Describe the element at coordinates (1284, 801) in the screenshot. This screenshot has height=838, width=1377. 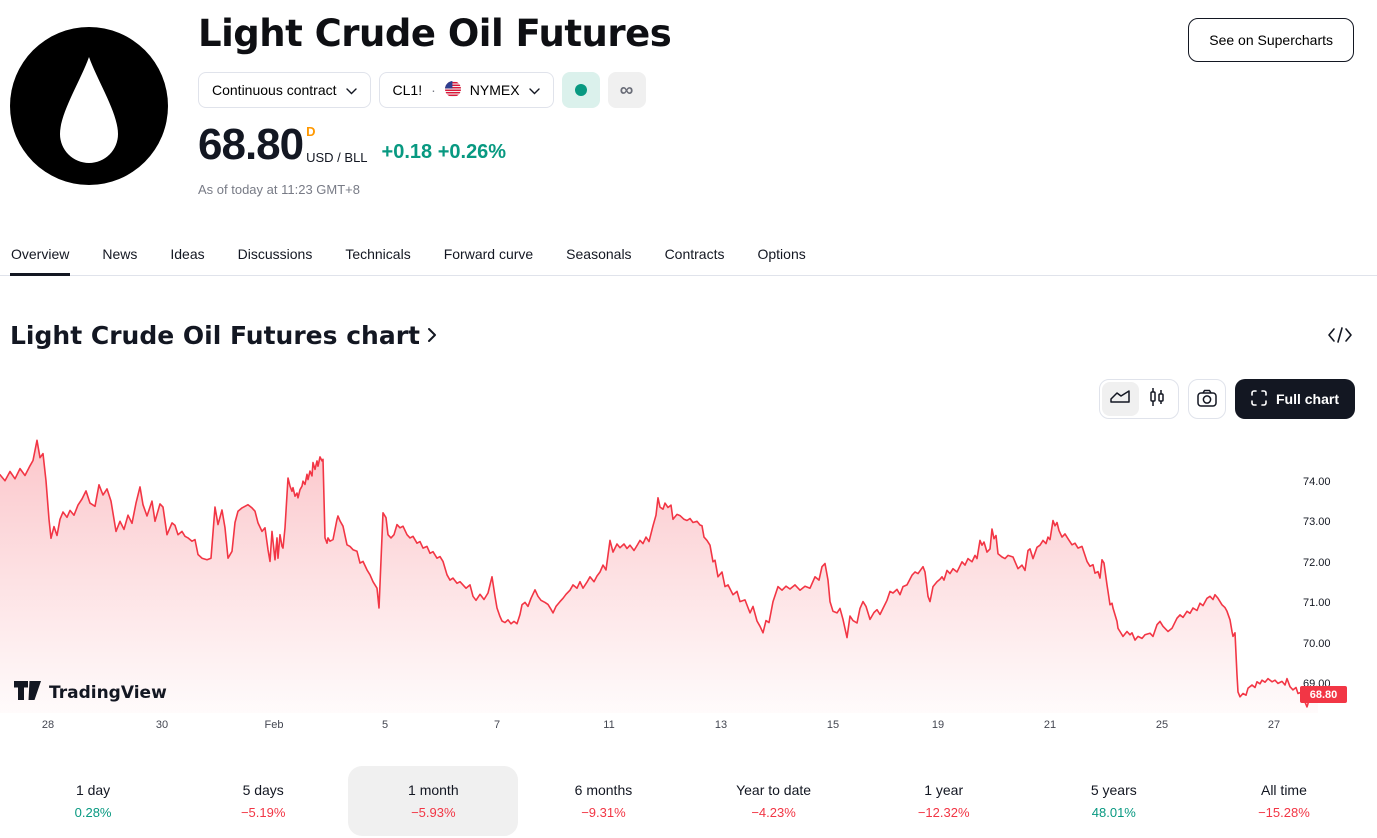
I see `period-all-time: All time −15.28%` at that location.